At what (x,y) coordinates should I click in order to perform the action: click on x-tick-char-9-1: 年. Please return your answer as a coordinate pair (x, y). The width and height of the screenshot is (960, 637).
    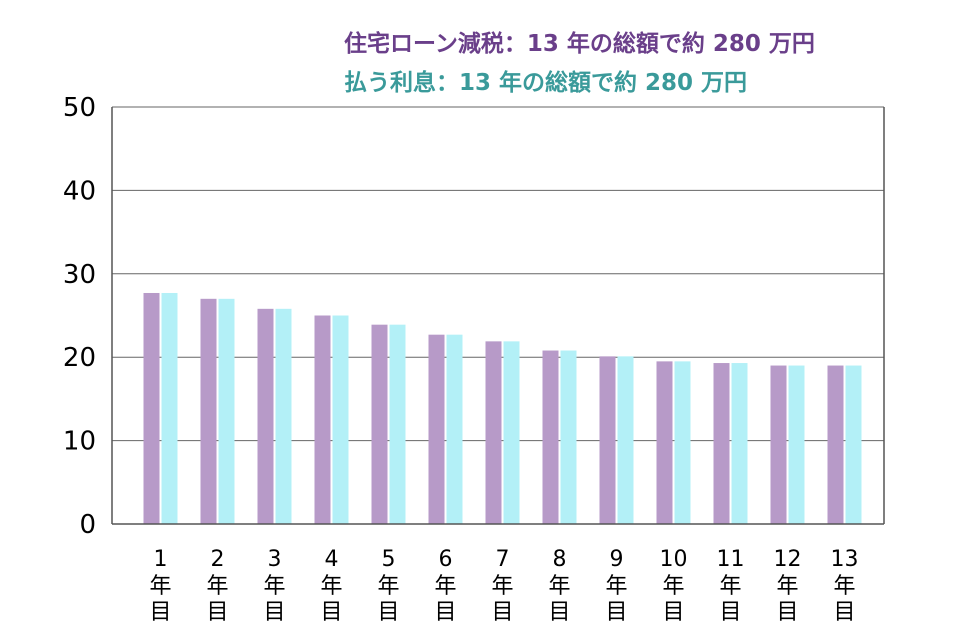
    Looking at the image, I should click on (616, 586).